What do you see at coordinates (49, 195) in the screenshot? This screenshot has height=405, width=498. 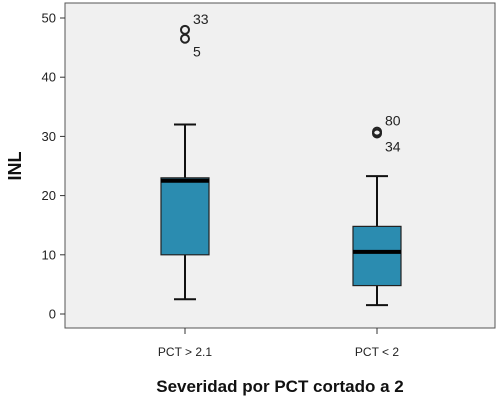 I see `y-tick-label: 20` at bounding box center [49, 195].